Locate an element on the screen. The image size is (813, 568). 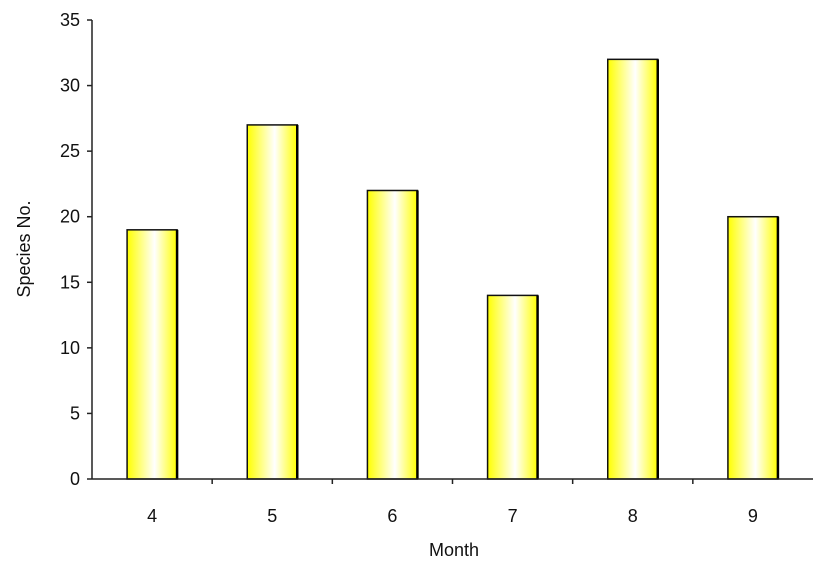
y-tick-label-25: 25 is located at coordinates (70, 151).